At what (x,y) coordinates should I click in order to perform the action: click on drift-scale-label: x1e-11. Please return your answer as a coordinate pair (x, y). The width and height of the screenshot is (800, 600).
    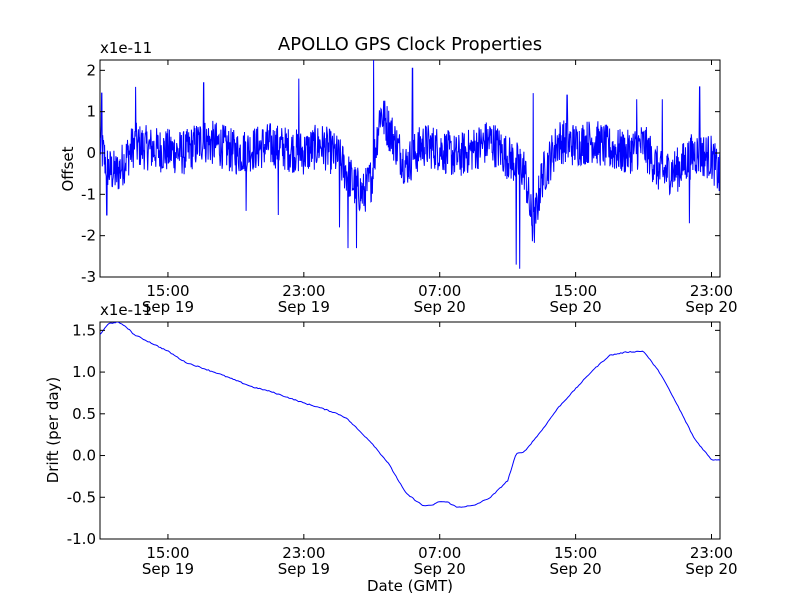
    Looking at the image, I should click on (126, 310).